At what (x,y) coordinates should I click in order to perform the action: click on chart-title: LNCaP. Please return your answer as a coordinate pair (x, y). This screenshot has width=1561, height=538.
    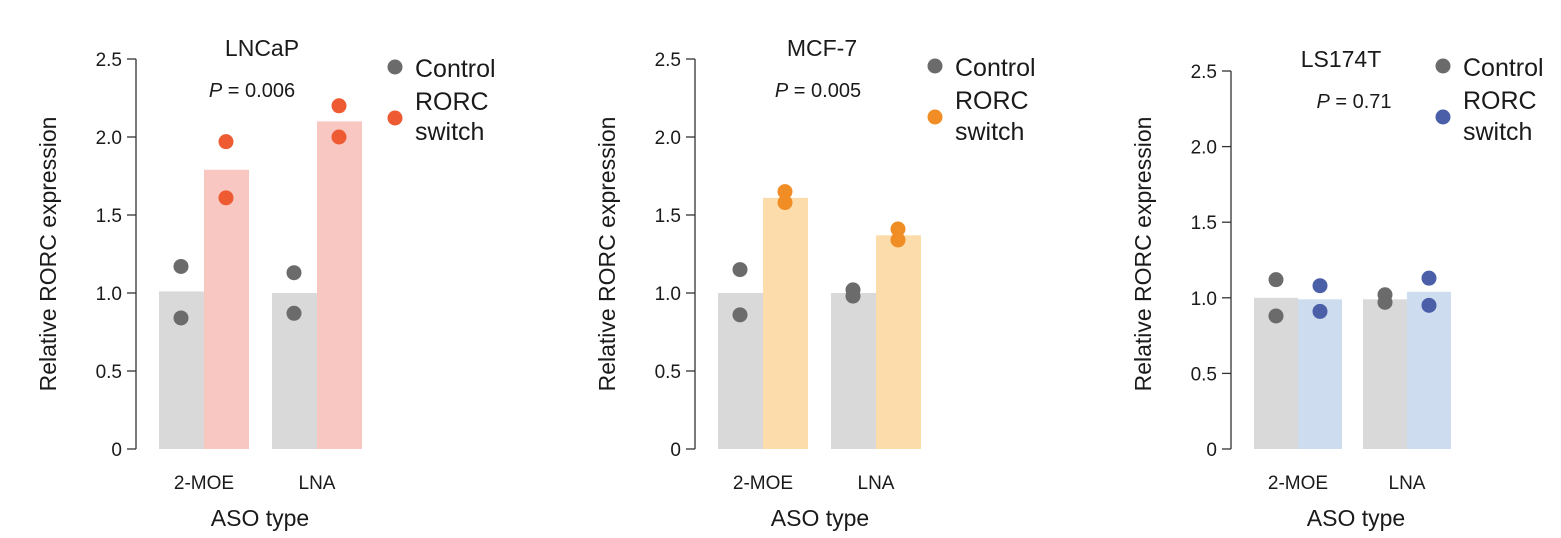
    Looking at the image, I should click on (262, 48).